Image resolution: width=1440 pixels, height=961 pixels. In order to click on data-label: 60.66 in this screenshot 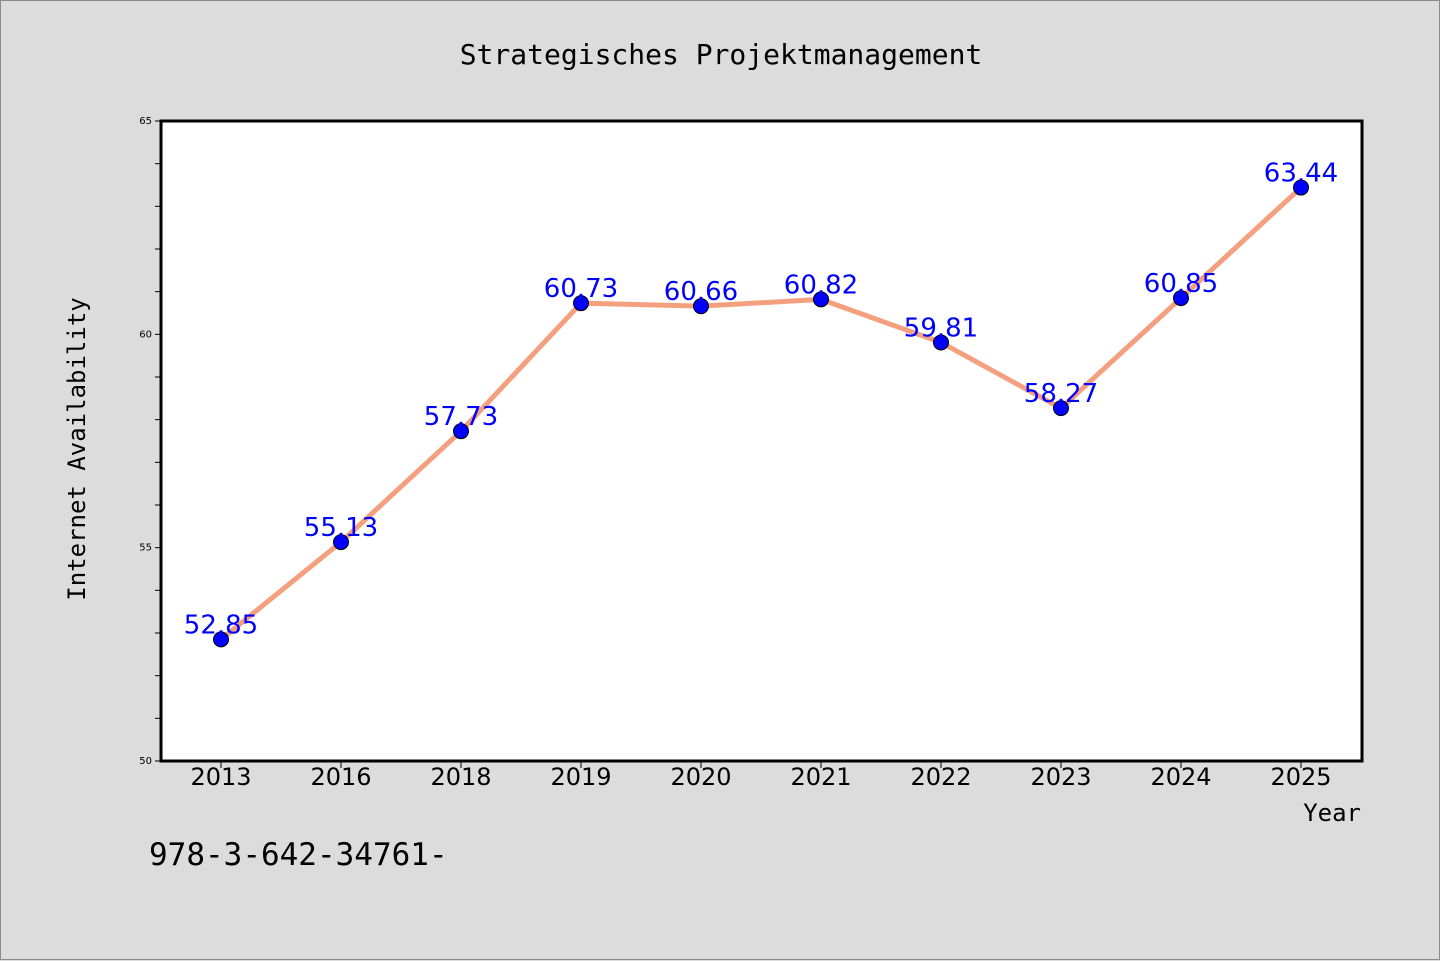, I will do `click(701, 292)`.